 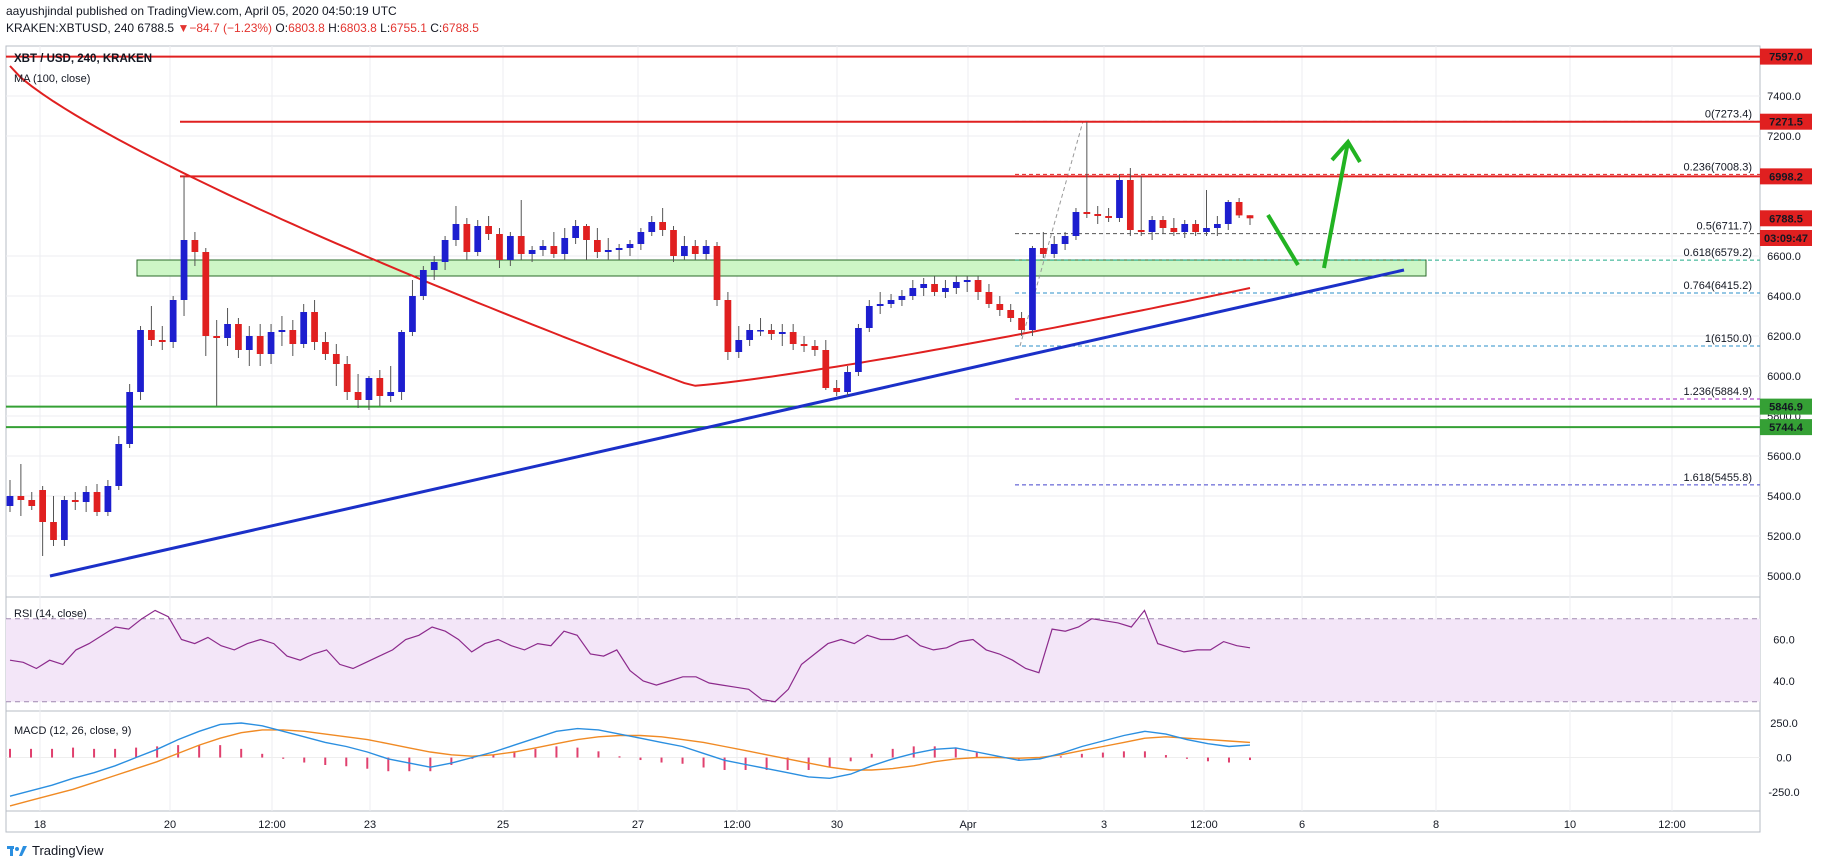 I want to click on projection-up-arrow, so click(x=1336, y=205).